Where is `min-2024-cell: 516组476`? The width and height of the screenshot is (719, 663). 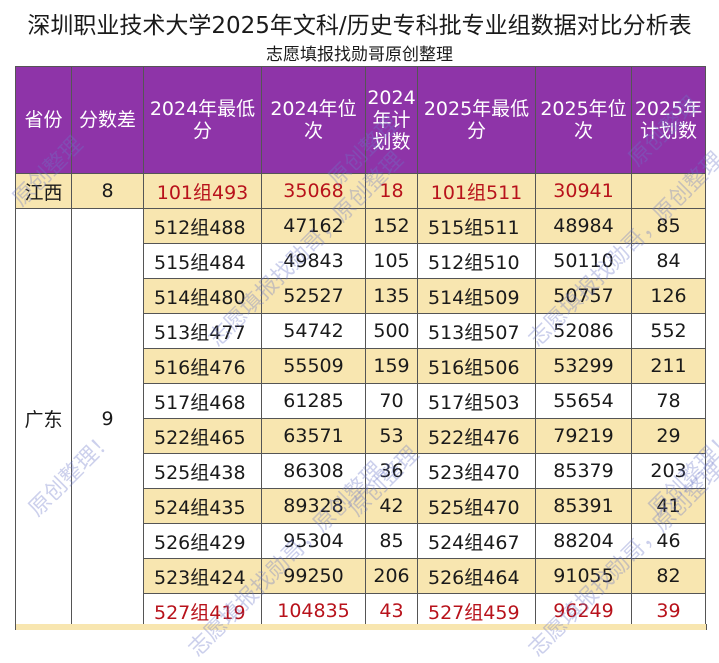
min-2024-cell: 516组476 is located at coordinates (202, 366).